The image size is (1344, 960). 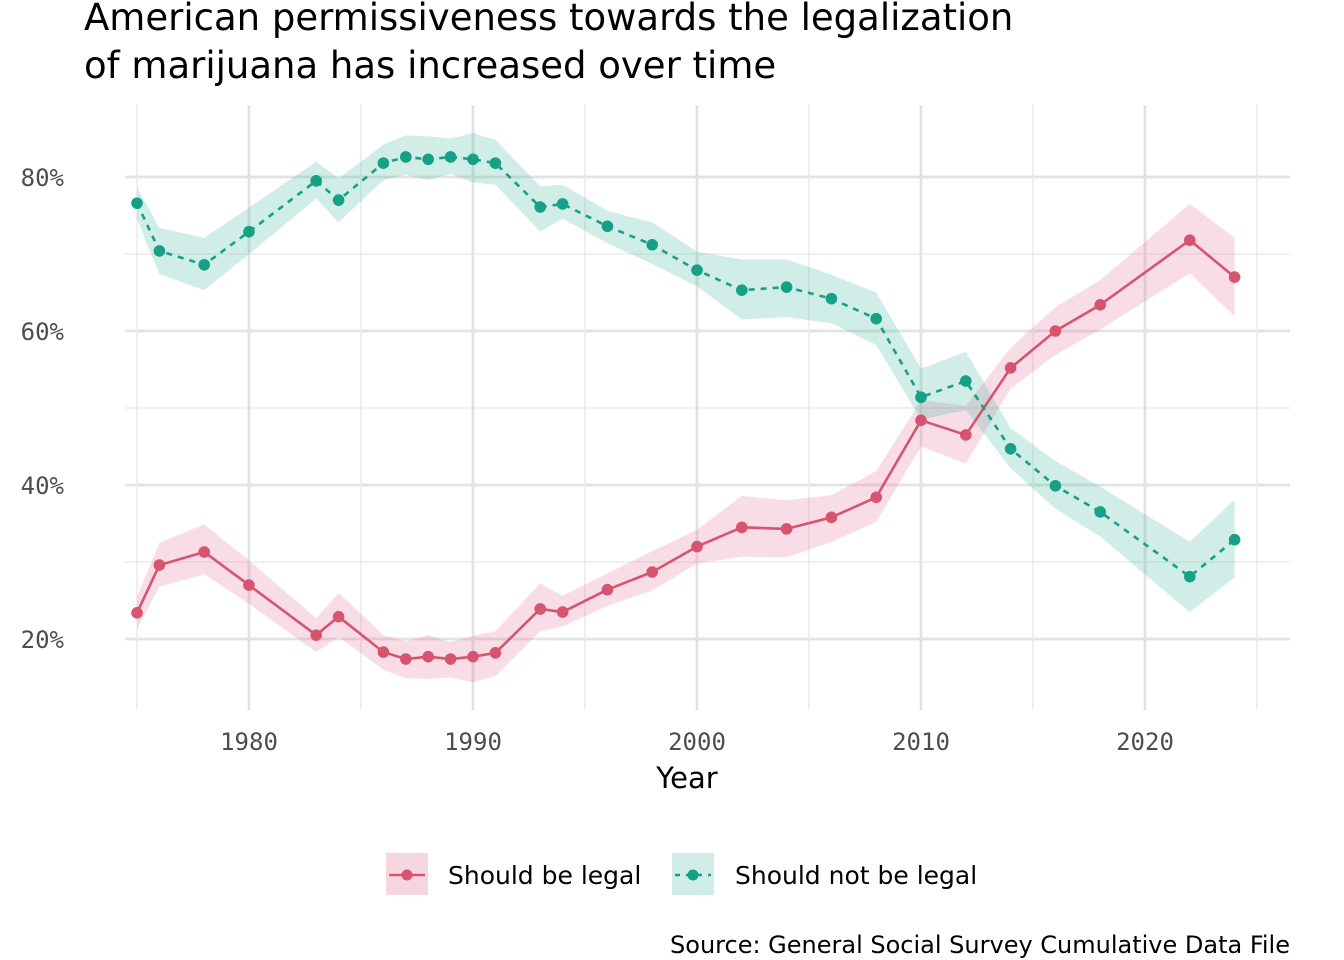 What do you see at coordinates (43, 640) in the screenshot?
I see `y-tick-label: 20%` at bounding box center [43, 640].